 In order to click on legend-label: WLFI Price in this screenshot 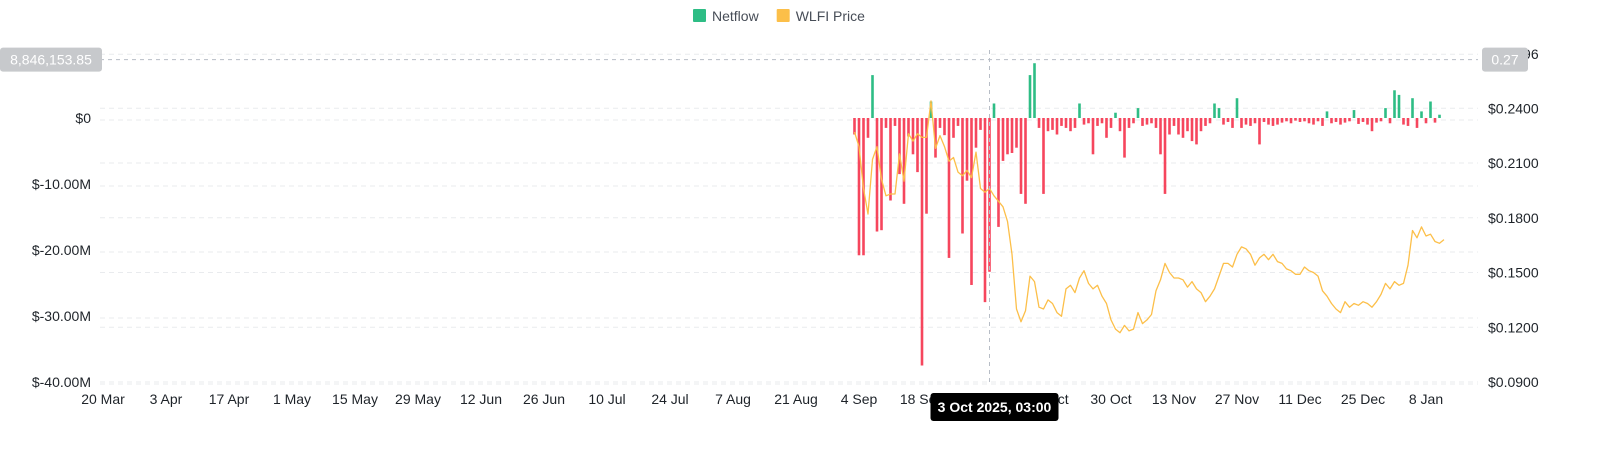, I will do `click(830, 16)`.